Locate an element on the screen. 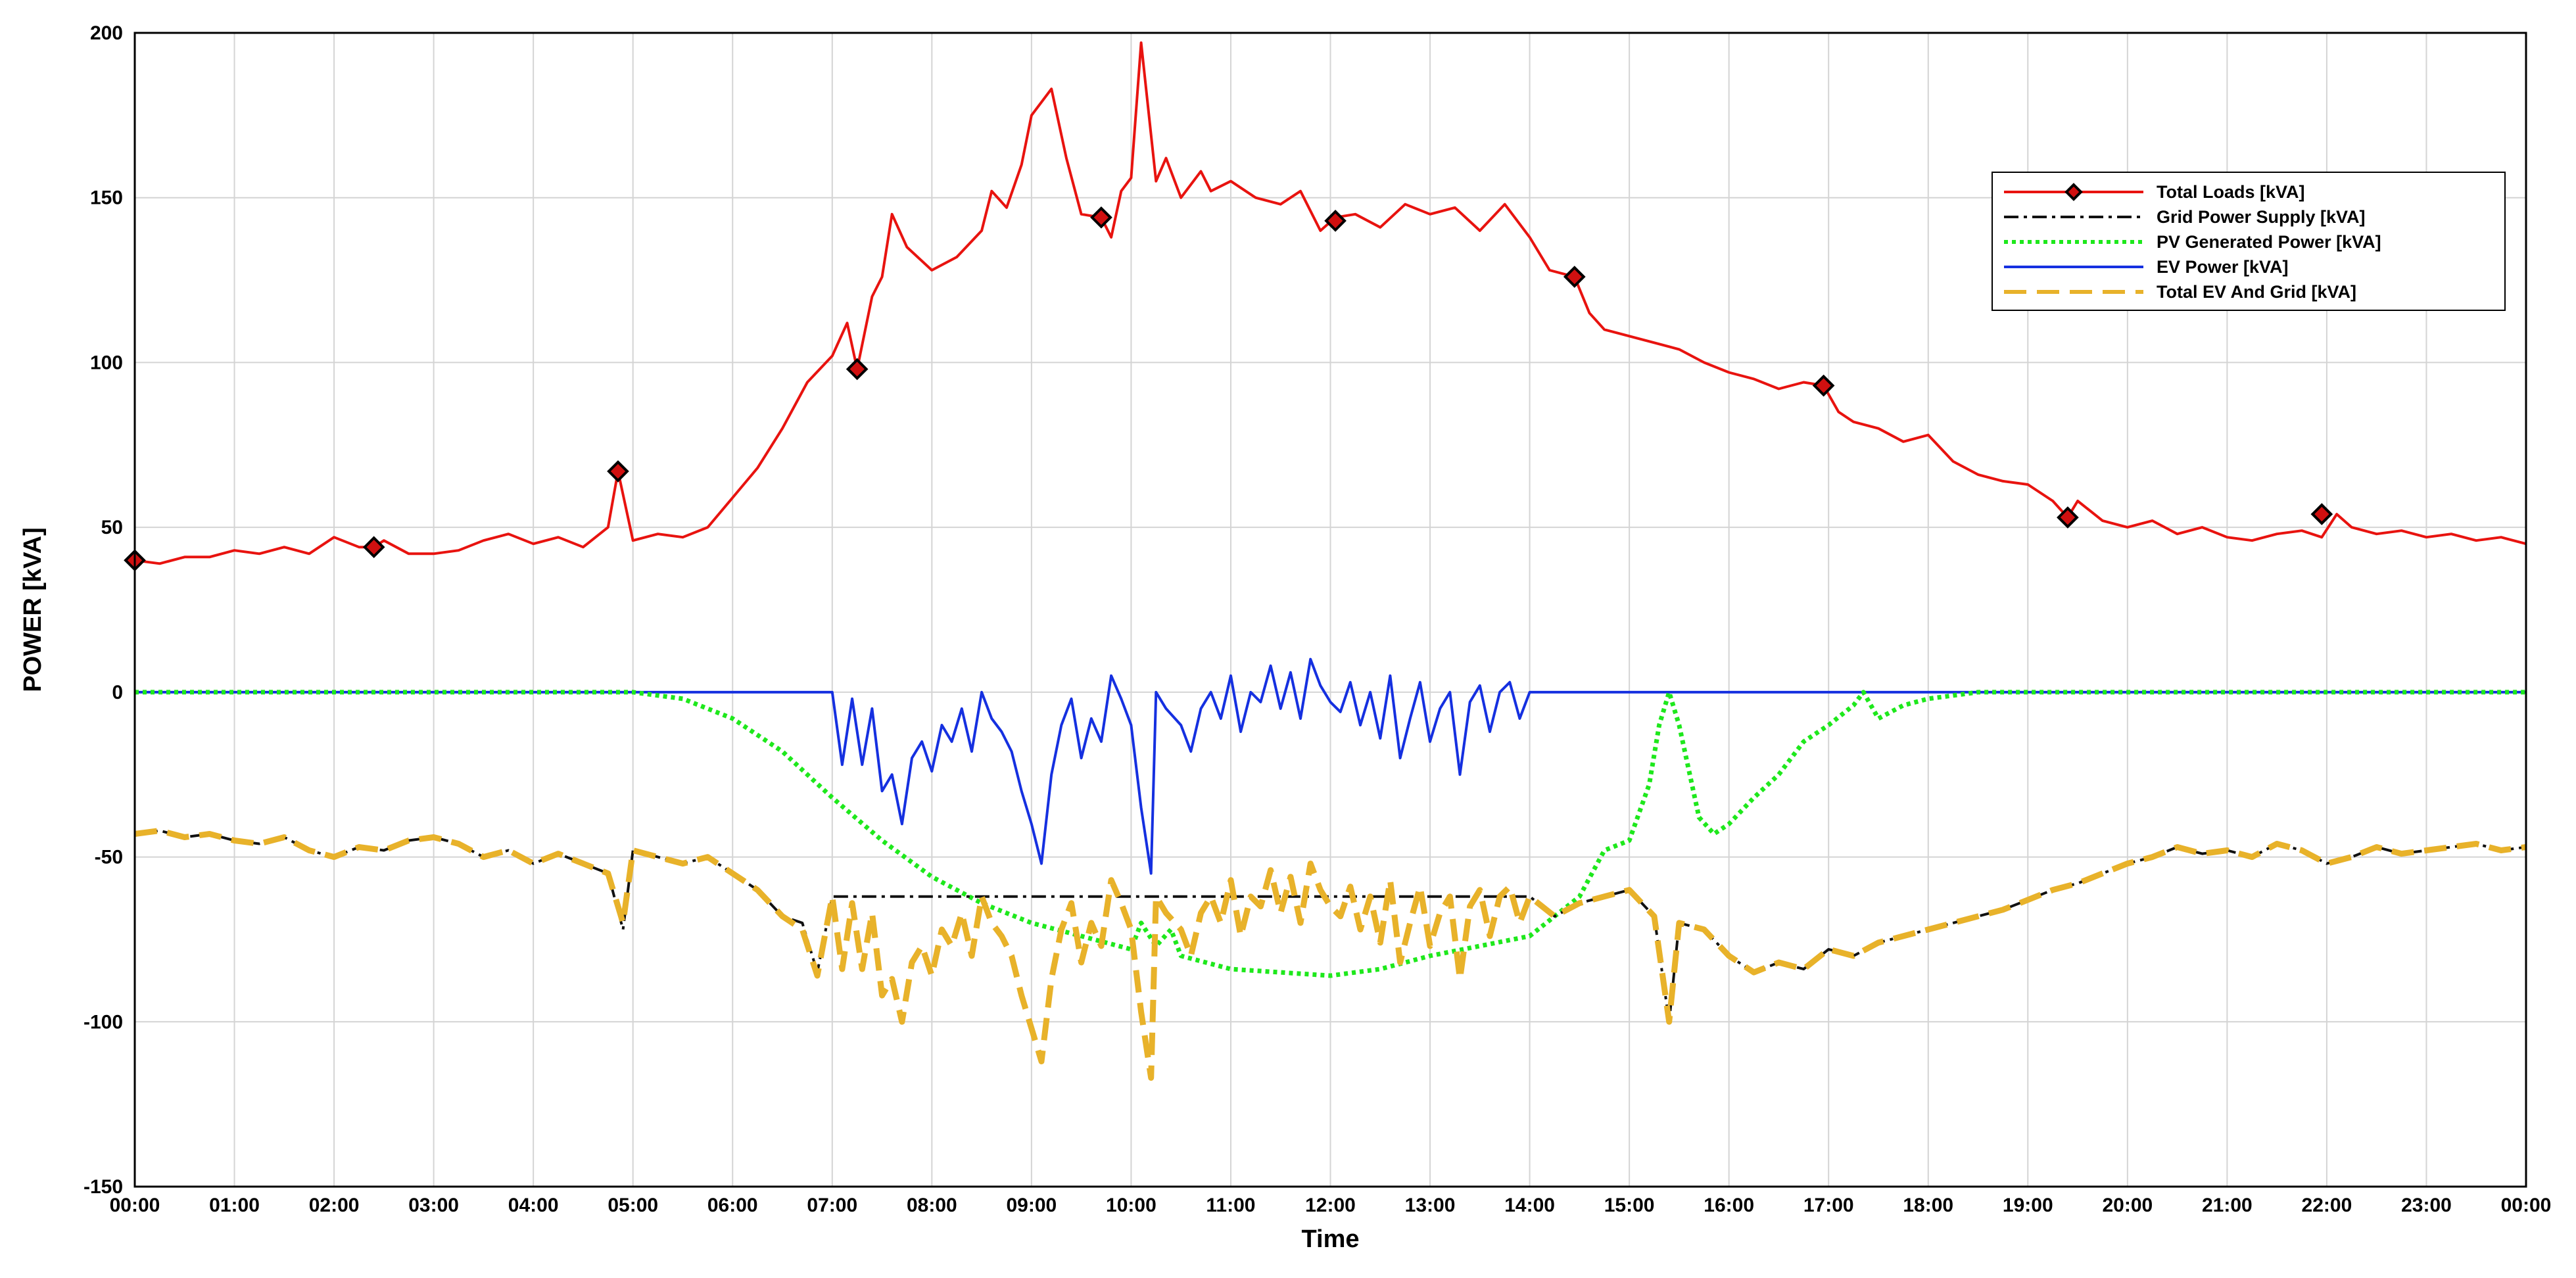 This screenshot has height=1278, width=2576. x-tick-label: 13:00 is located at coordinates (1431, 1205).